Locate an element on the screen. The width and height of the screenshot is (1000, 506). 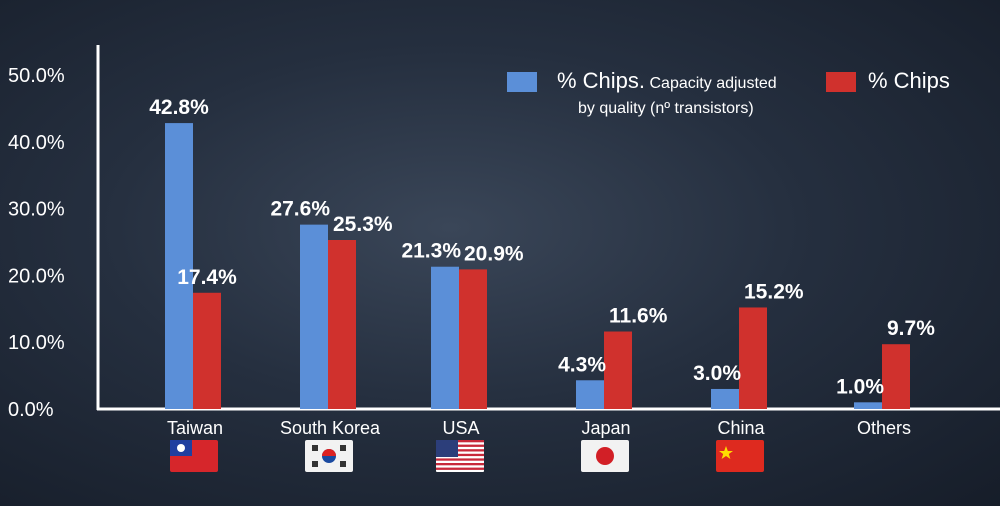
x-tick-label: USA is located at coordinates (460, 428).